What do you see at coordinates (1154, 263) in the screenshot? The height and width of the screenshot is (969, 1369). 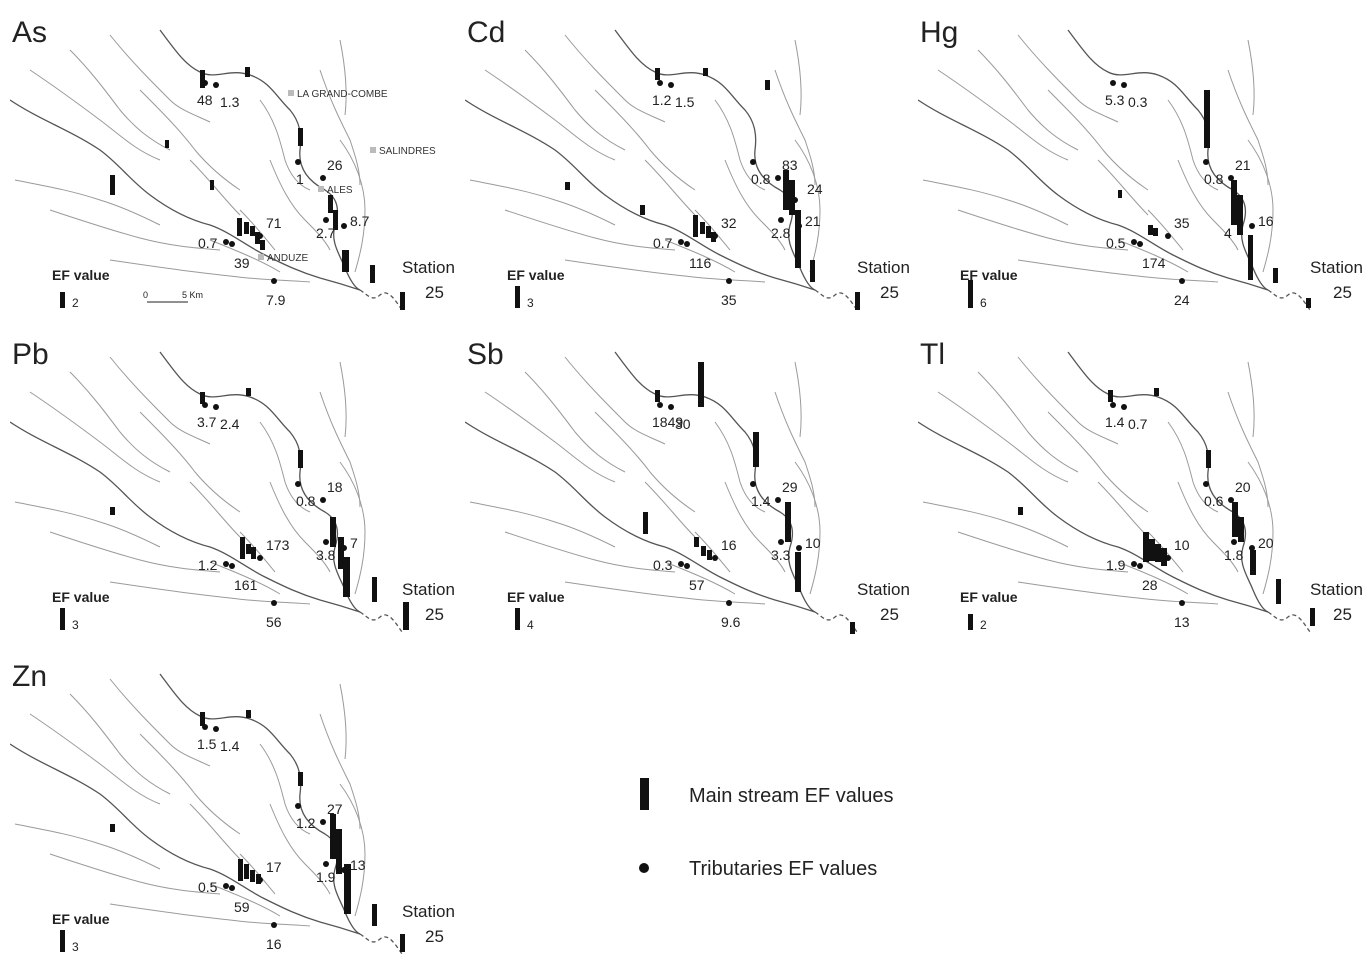 I see `tributary-ef-label: 174` at bounding box center [1154, 263].